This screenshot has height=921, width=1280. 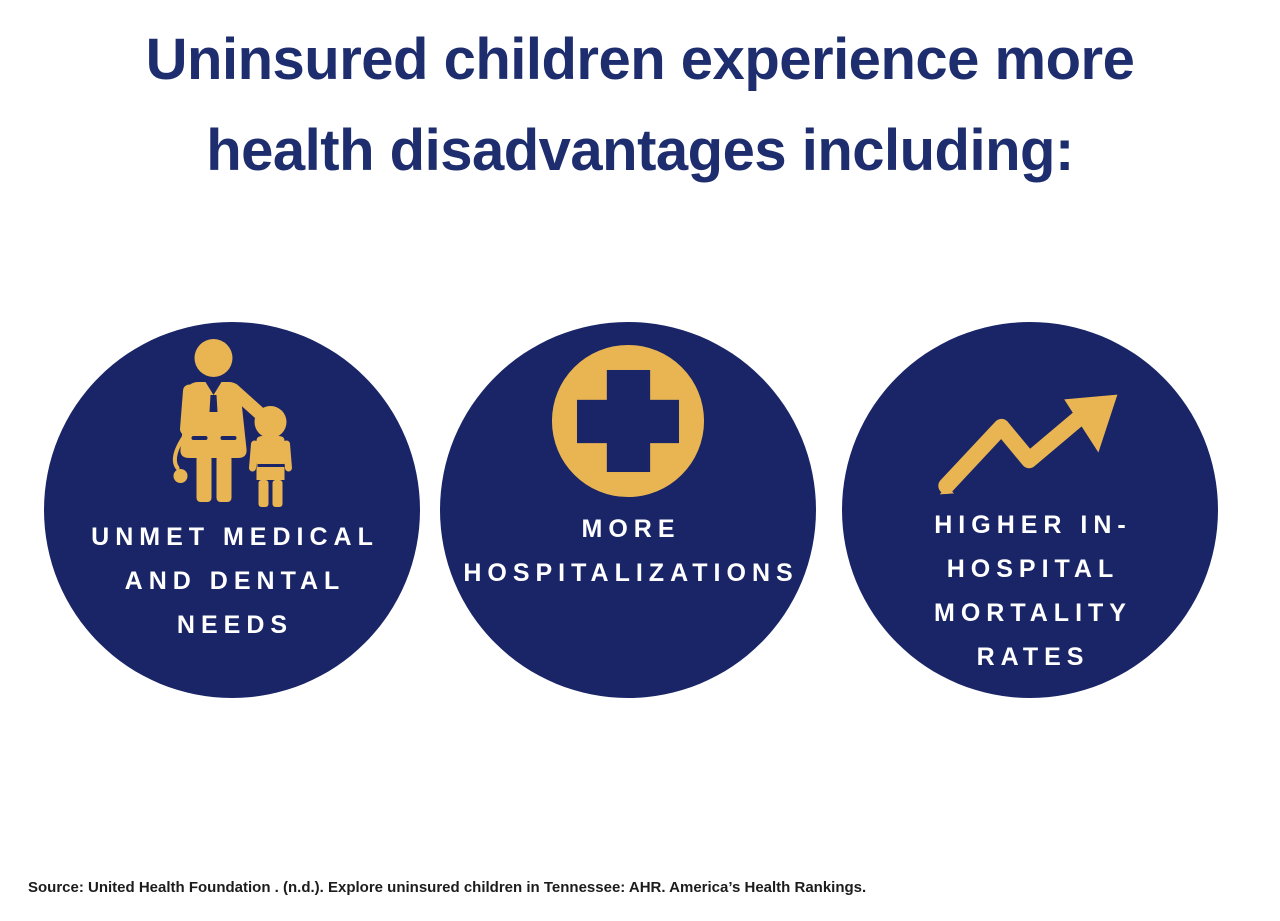 What do you see at coordinates (640, 150) in the screenshot?
I see `page-title-line-2: health disadvantages including:` at bounding box center [640, 150].